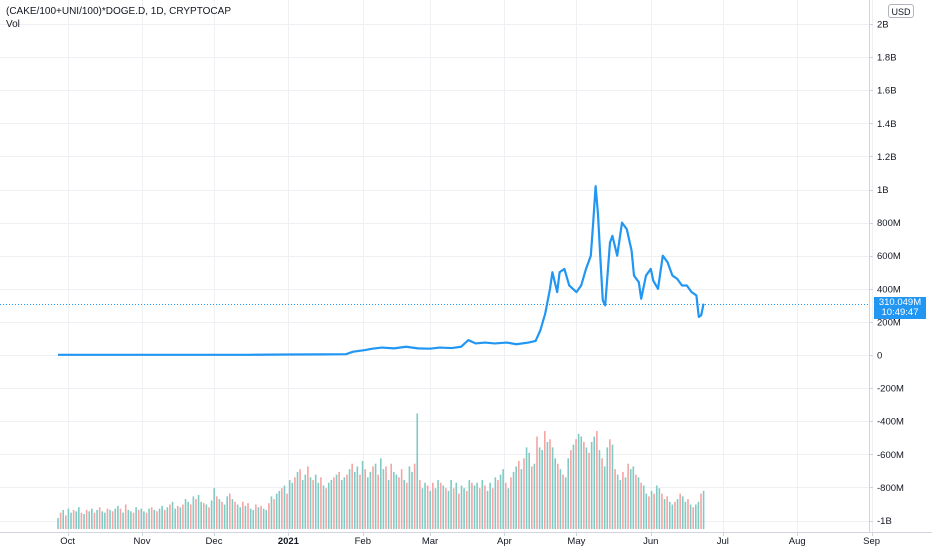 The width and height of the screenshot is (932, 550). Describe the element at coordinates (883, 25) in the screenshot. I see `price-axis-tick-label: 2B` at that location.